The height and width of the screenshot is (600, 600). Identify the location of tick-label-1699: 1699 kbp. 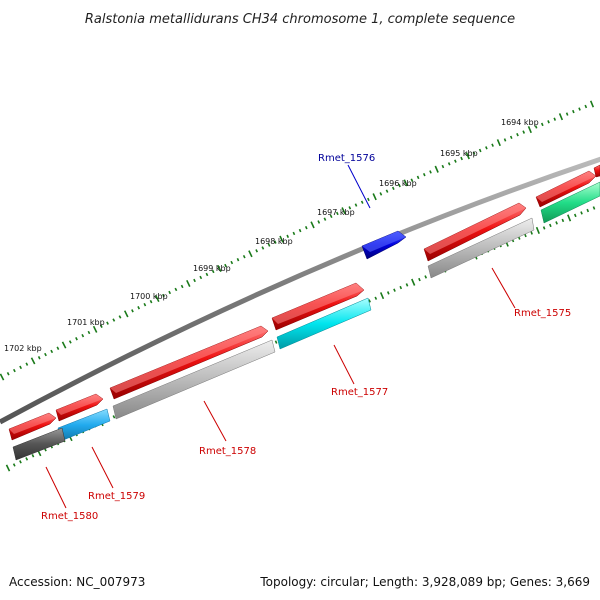
(212, 268).